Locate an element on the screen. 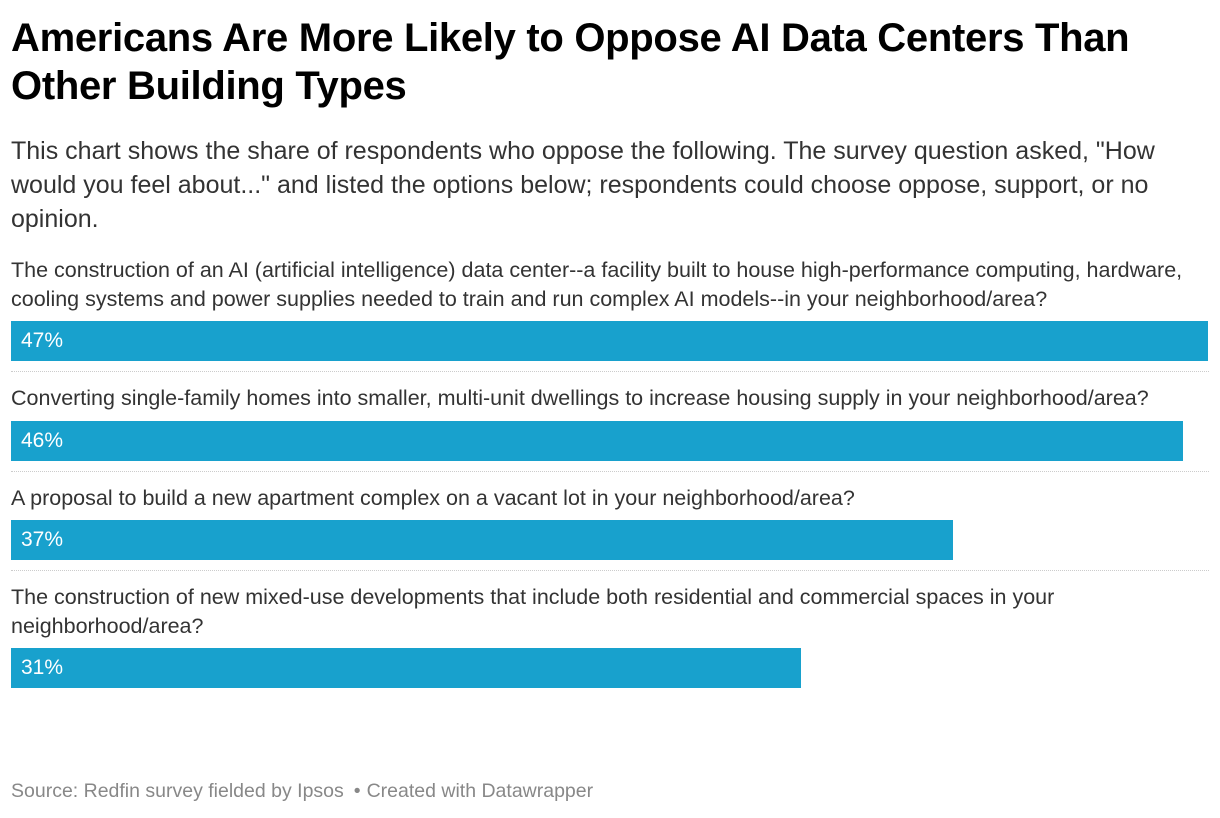 The width and height of the screenshot is (1220, 818). credit-link: Created with Datawrapper is located at coordinates (480, 791).